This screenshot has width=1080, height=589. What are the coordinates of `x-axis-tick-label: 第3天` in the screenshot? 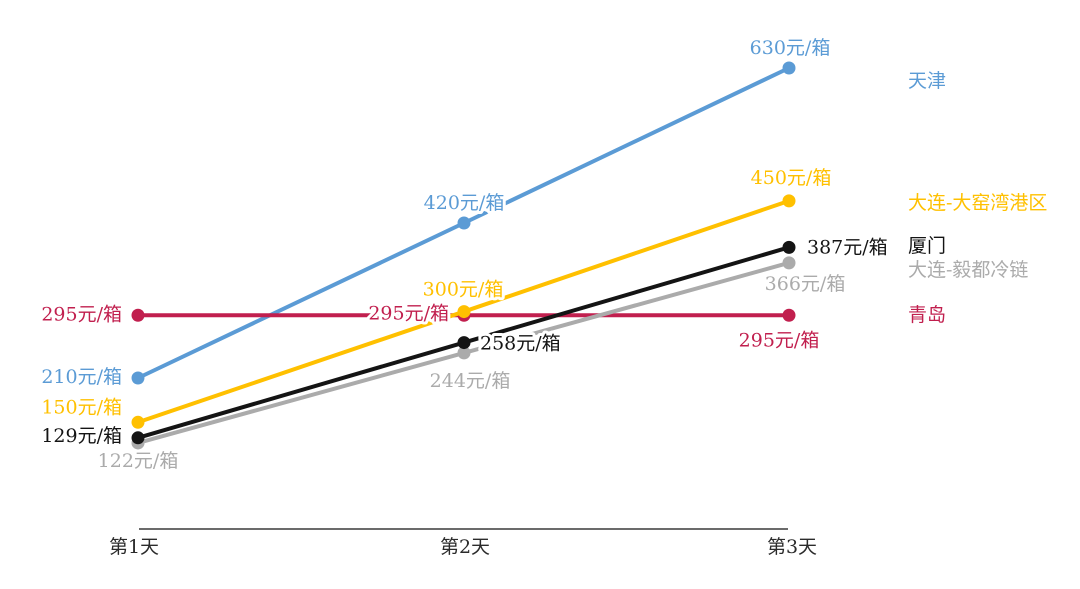 It's located at (792, 547).